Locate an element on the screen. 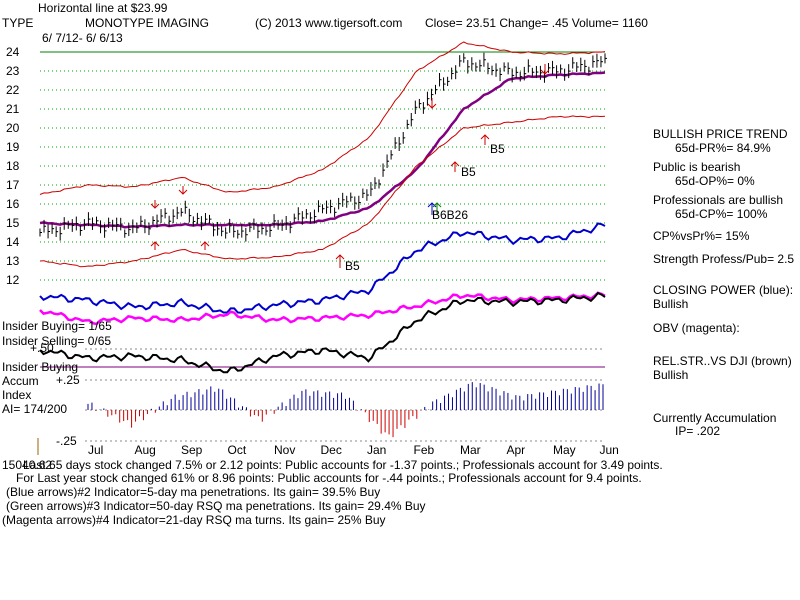  insider-buying2-label: Insider Buying is located at coordinates (40, 367).